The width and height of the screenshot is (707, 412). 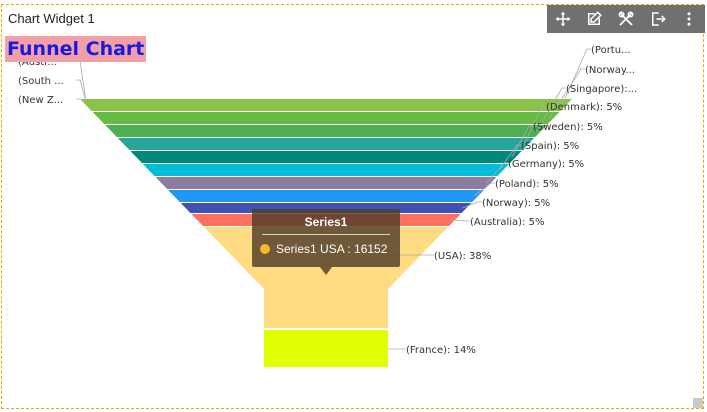 What do you see at coordinates (594, 19) in the screenshot?
I see `edit-icon` at bounding box center [594, 19].